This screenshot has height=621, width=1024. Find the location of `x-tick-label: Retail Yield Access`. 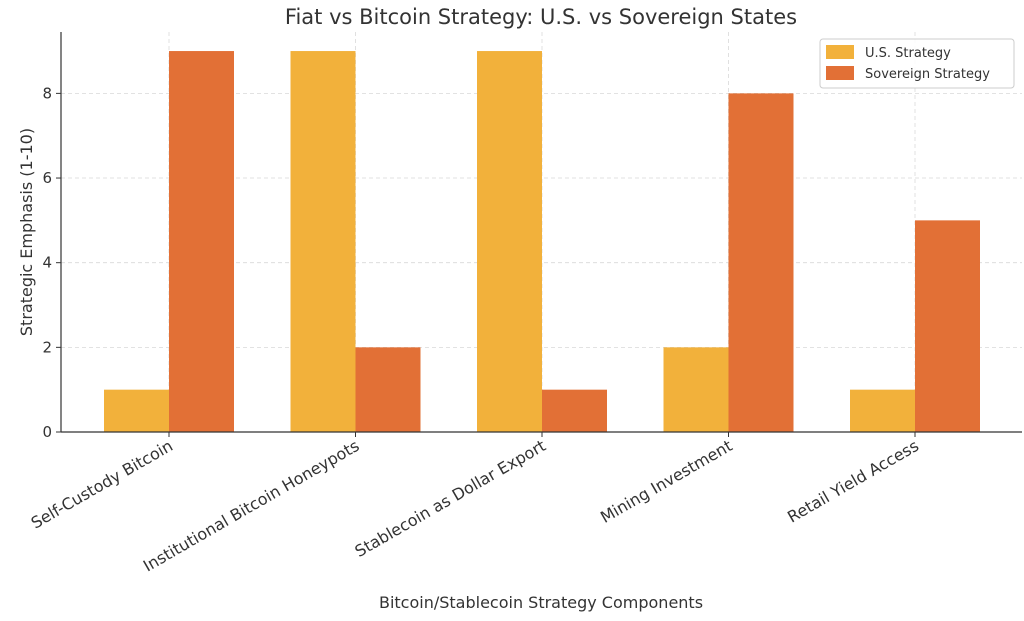

x-tick-label: Retail Yield Access is located at coordinates (853, 481).